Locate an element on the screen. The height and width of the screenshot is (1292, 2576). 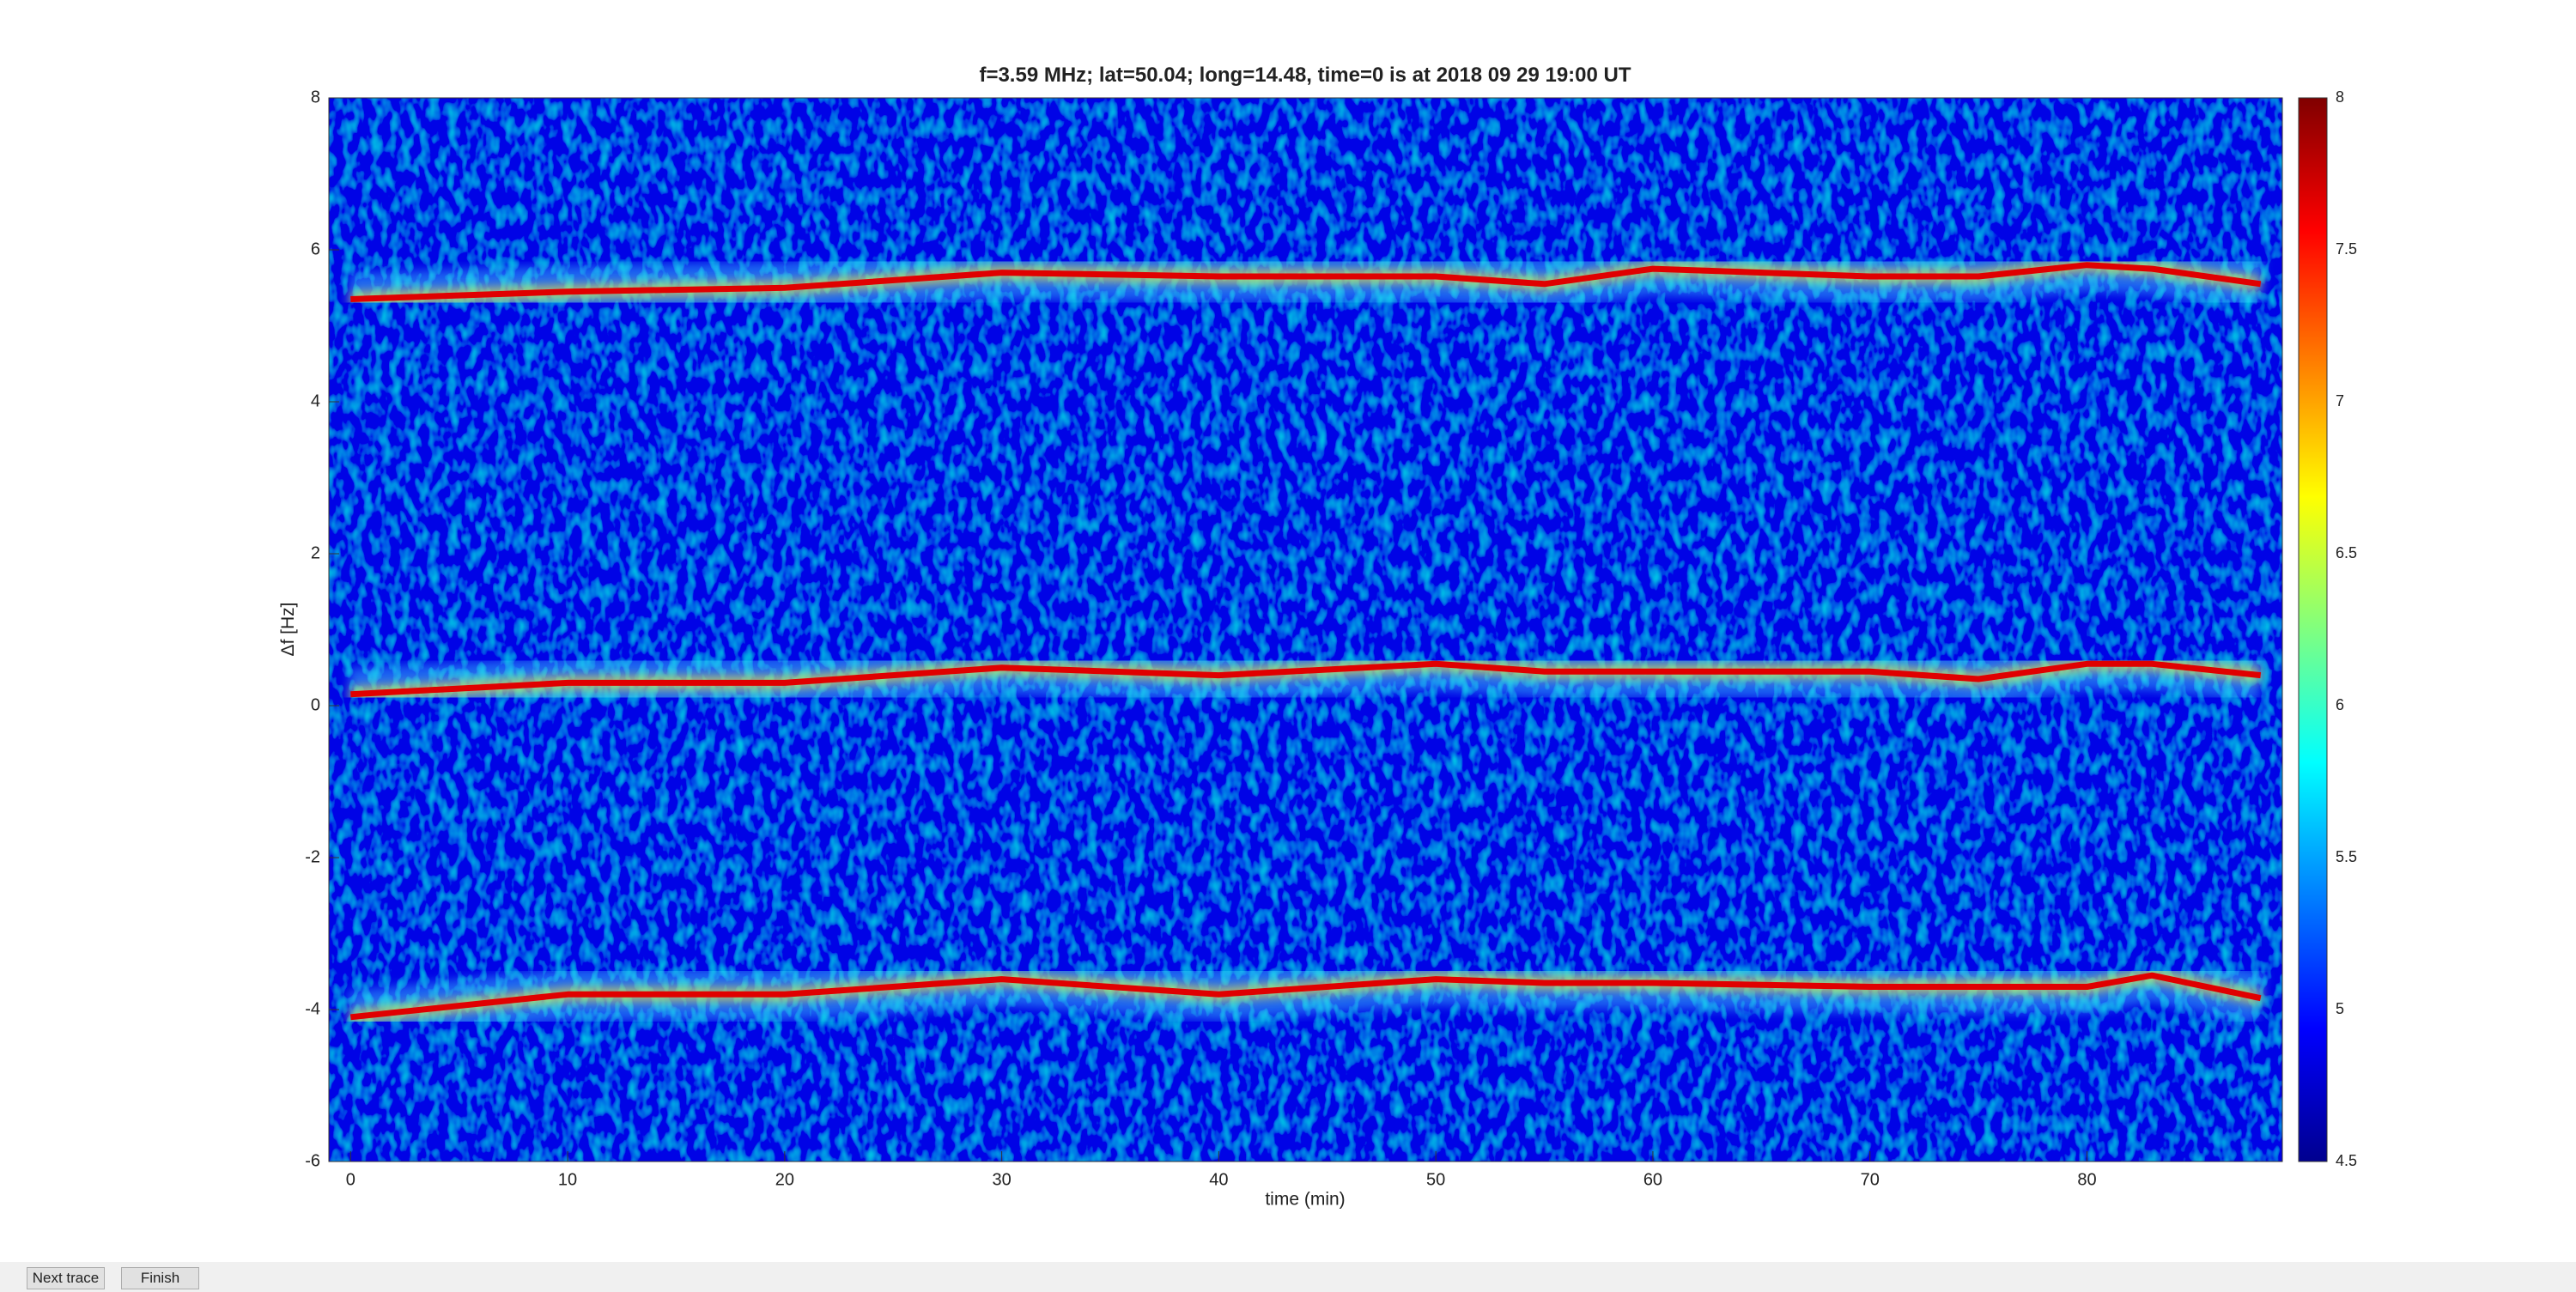
y-tick-label: 6 is located at coordinates (315, 249).